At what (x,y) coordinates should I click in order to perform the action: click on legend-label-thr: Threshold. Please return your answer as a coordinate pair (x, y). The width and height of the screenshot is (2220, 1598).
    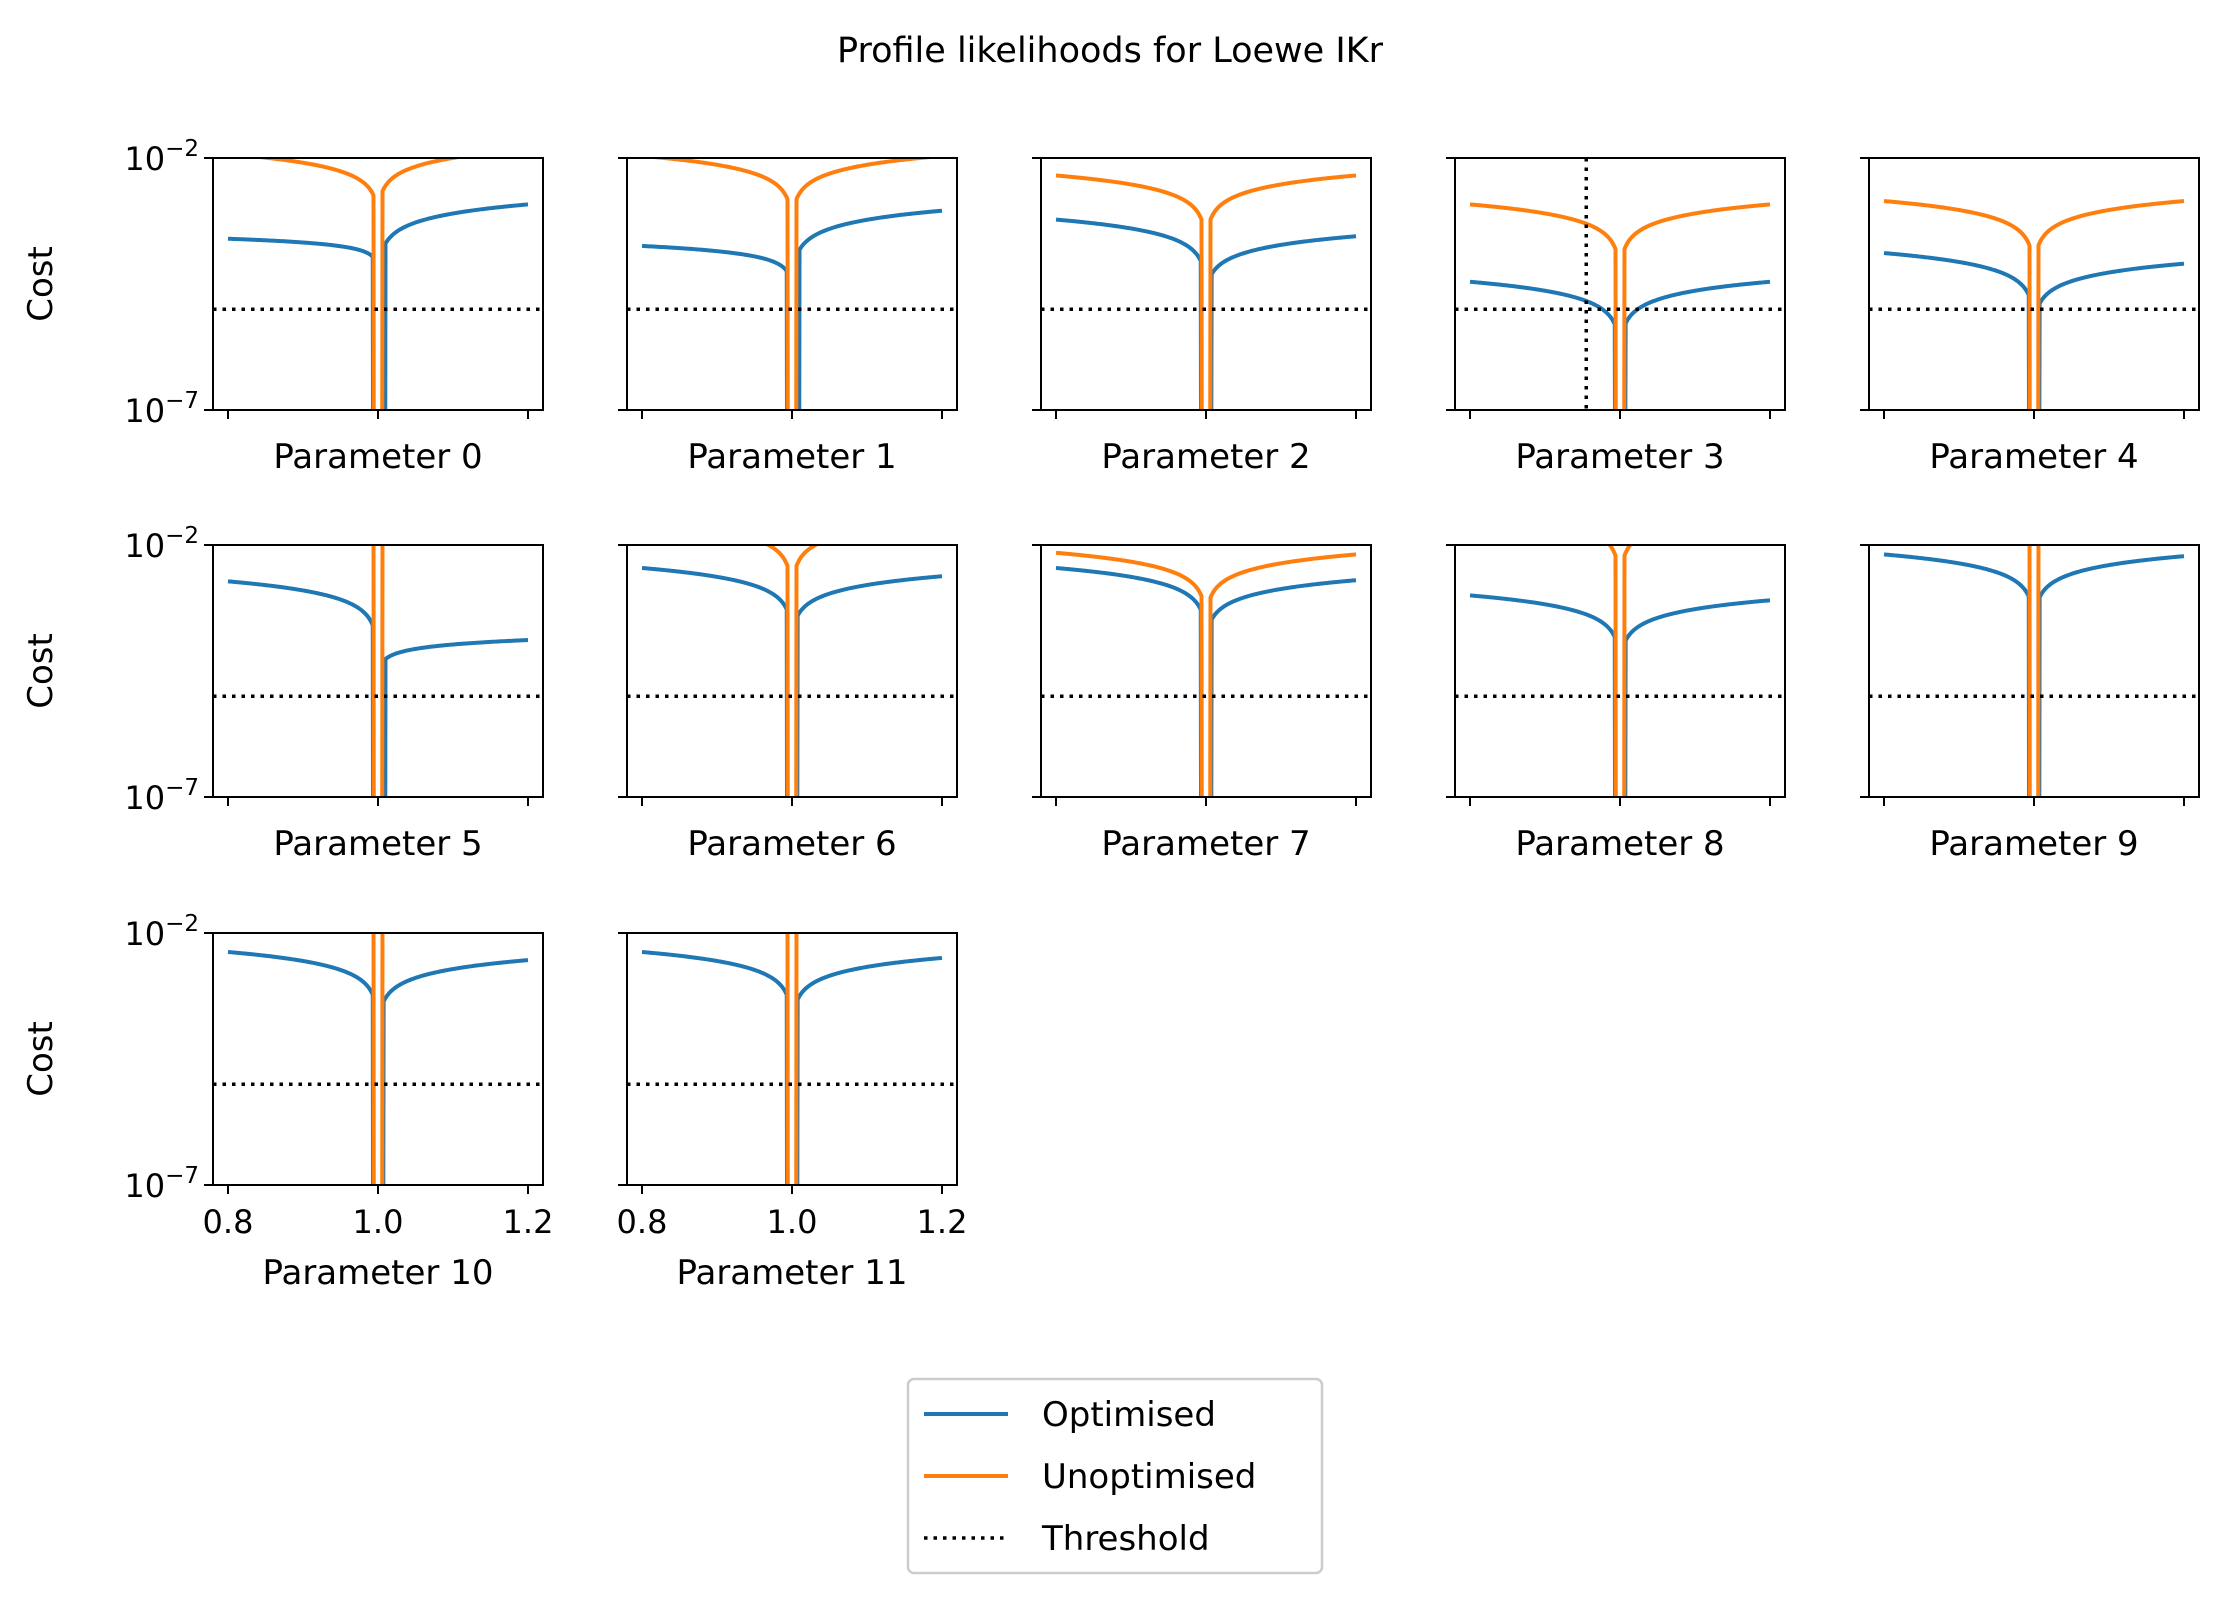
    Looking at the image, I should click on (1125, 1539).